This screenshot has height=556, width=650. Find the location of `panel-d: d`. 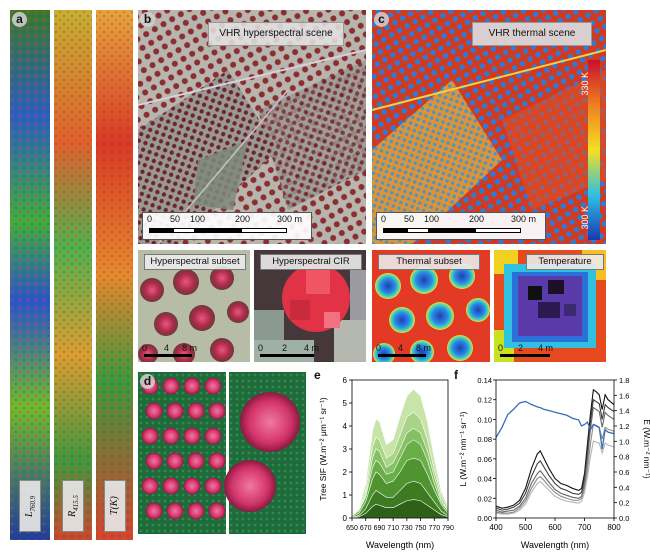

panel-d: d is located at coordinates (222, 453).